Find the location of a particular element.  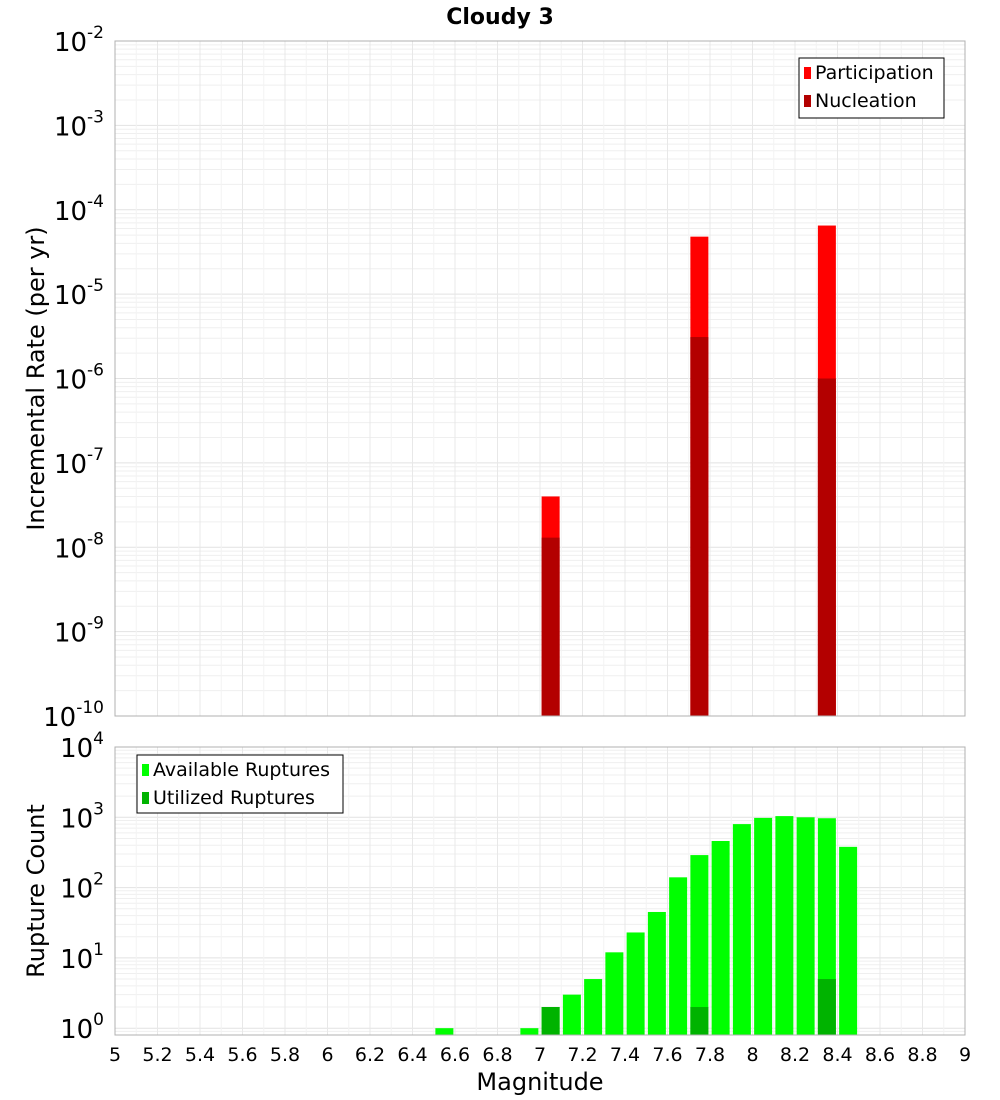

x-tick-label: 5.6 is located at coordinates (242, 1055).